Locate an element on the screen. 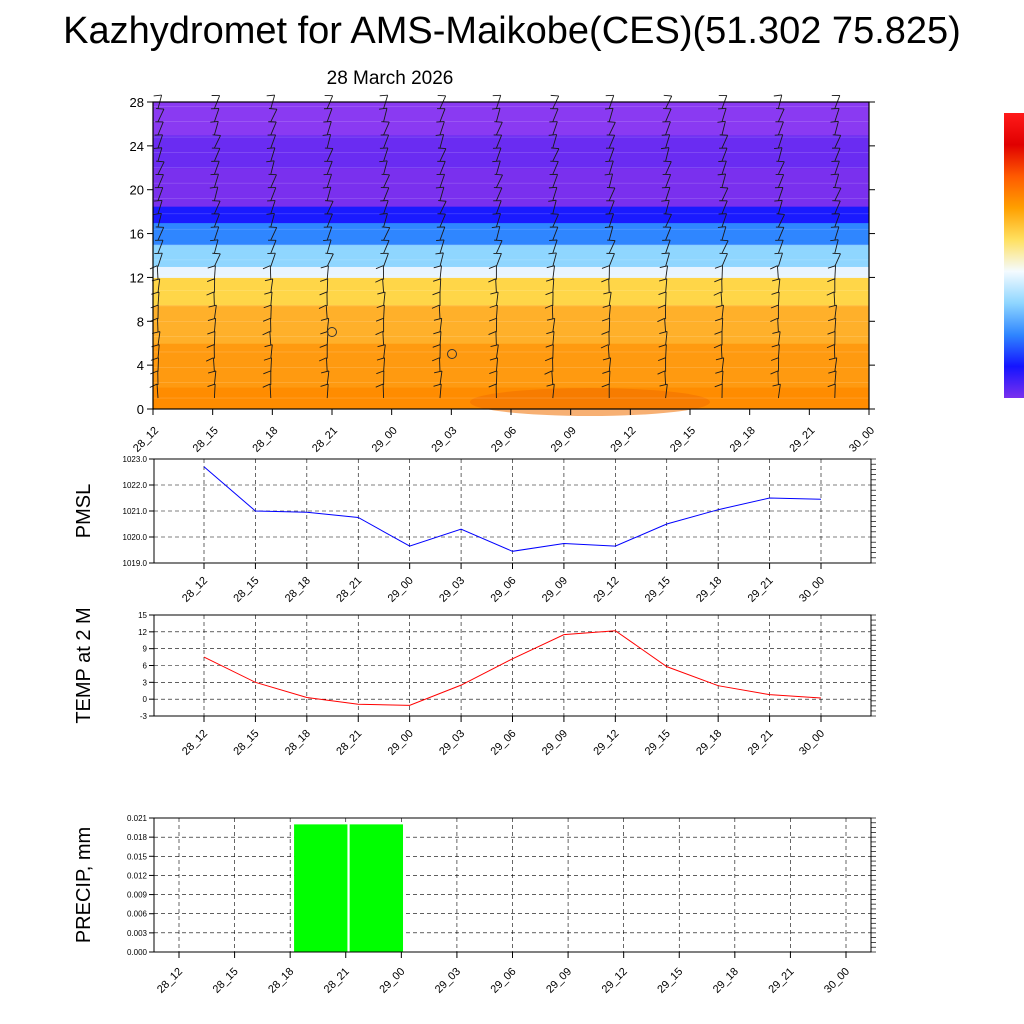 The image size is (1024, 1024). heatmap-x-tick-label: 29_03 is located at coordinates (444, 440).